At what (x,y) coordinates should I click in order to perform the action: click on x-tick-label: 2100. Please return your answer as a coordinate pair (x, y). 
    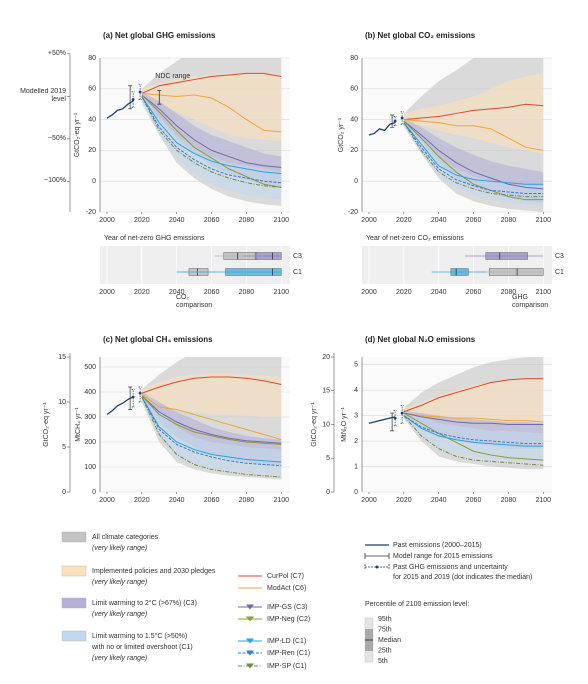
    Looking at the image, I should click on (281, 220).